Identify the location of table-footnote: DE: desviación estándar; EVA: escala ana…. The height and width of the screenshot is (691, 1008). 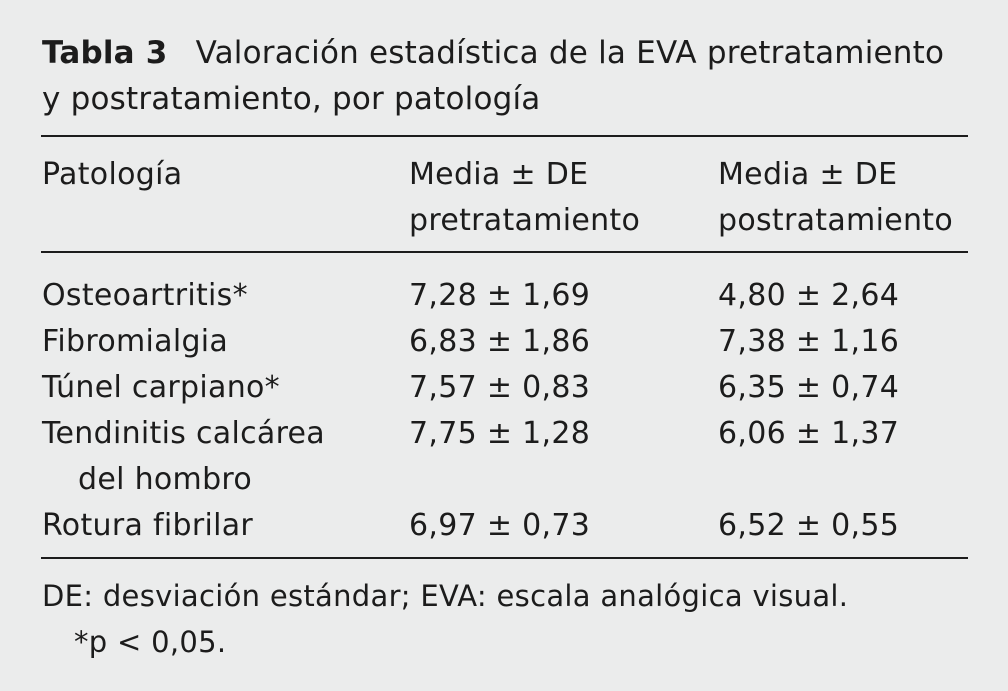
(445, 619).